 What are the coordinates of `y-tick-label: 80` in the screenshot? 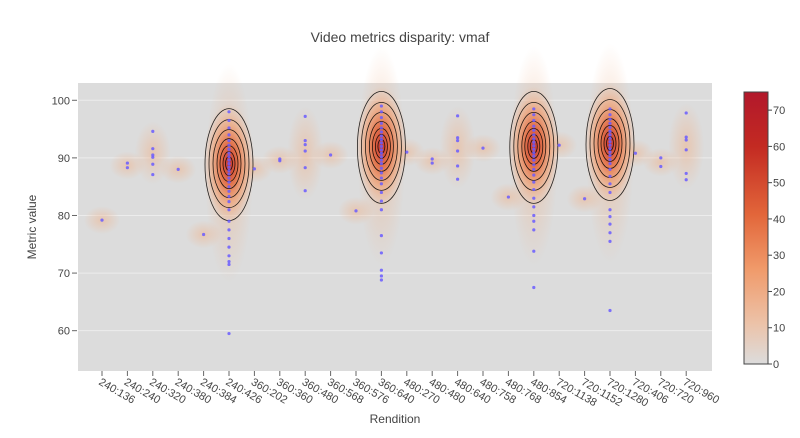 It's located at (64, 216).